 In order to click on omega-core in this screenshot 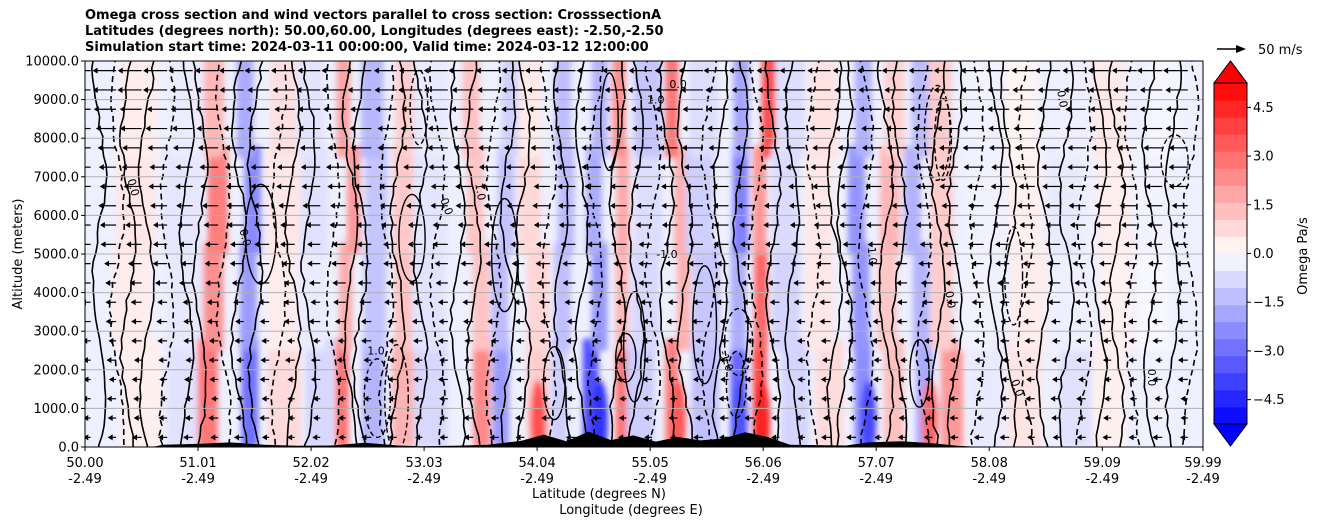, I will do `click(868, 413)`.